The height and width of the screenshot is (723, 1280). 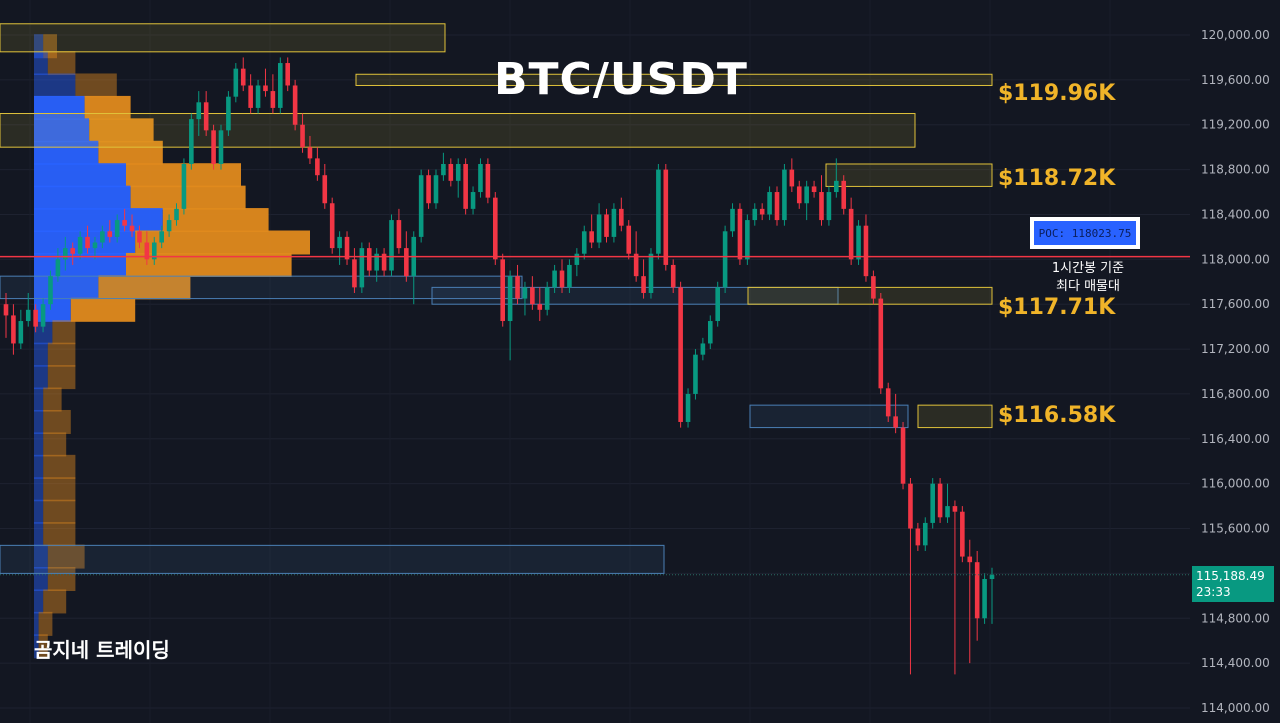 What do you see at coordinates (1088, 286) in the screenshot?
I see `poc-note-line2: 최다 매물대` at bounding box center [1088, 286].